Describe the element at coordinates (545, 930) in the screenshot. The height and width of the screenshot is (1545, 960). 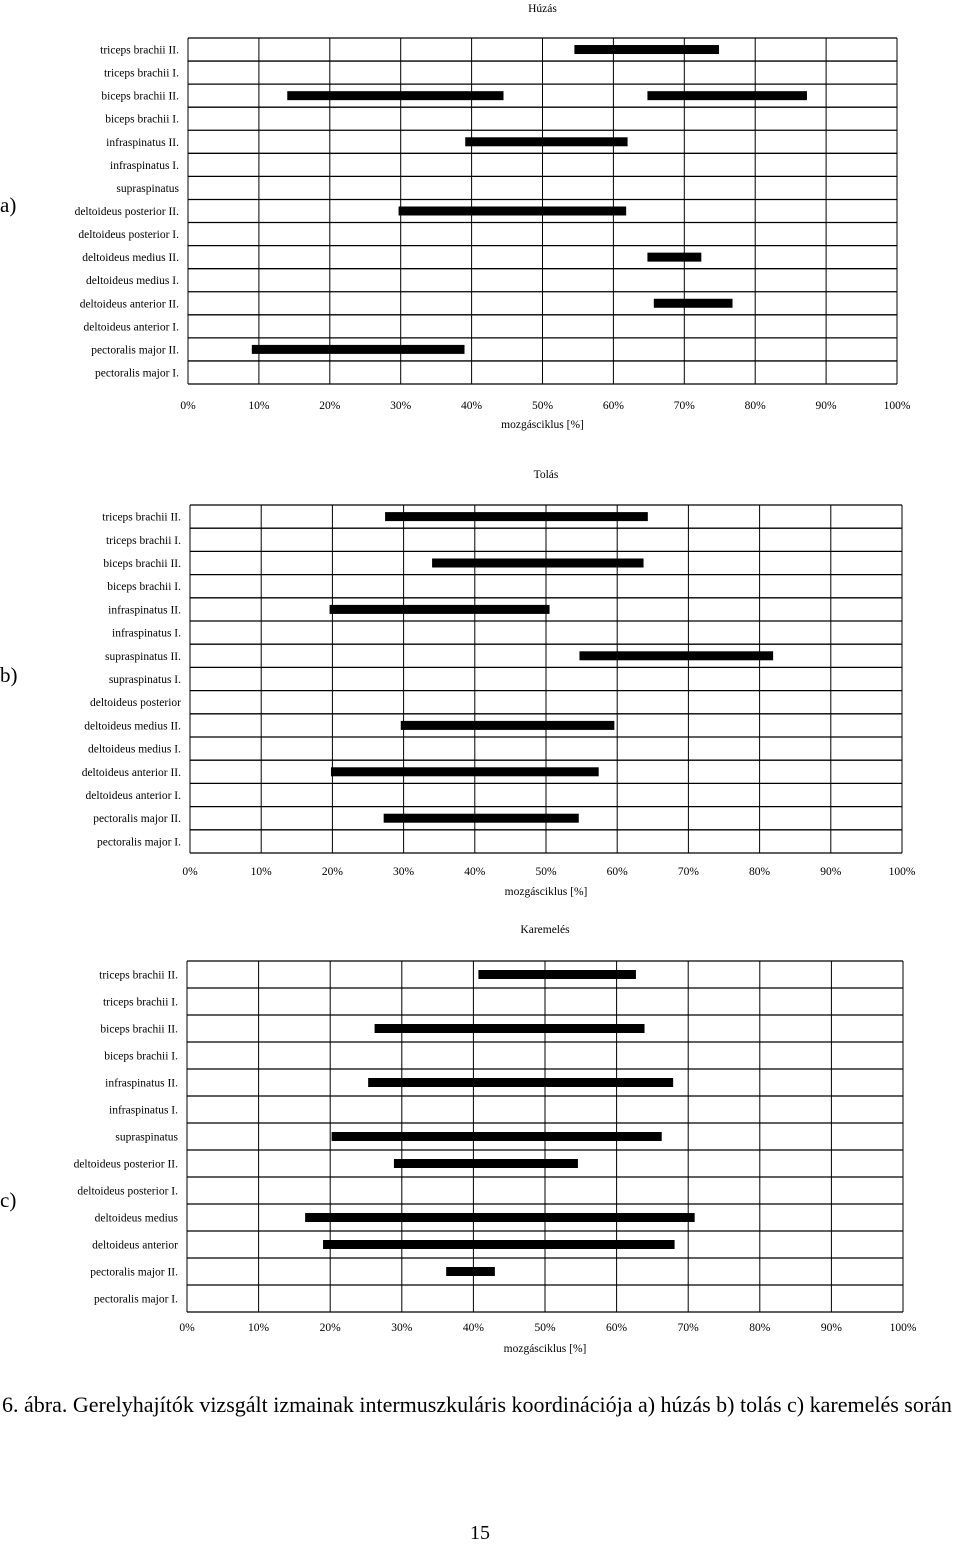
I see `chart-title: Karemelés` at that location.